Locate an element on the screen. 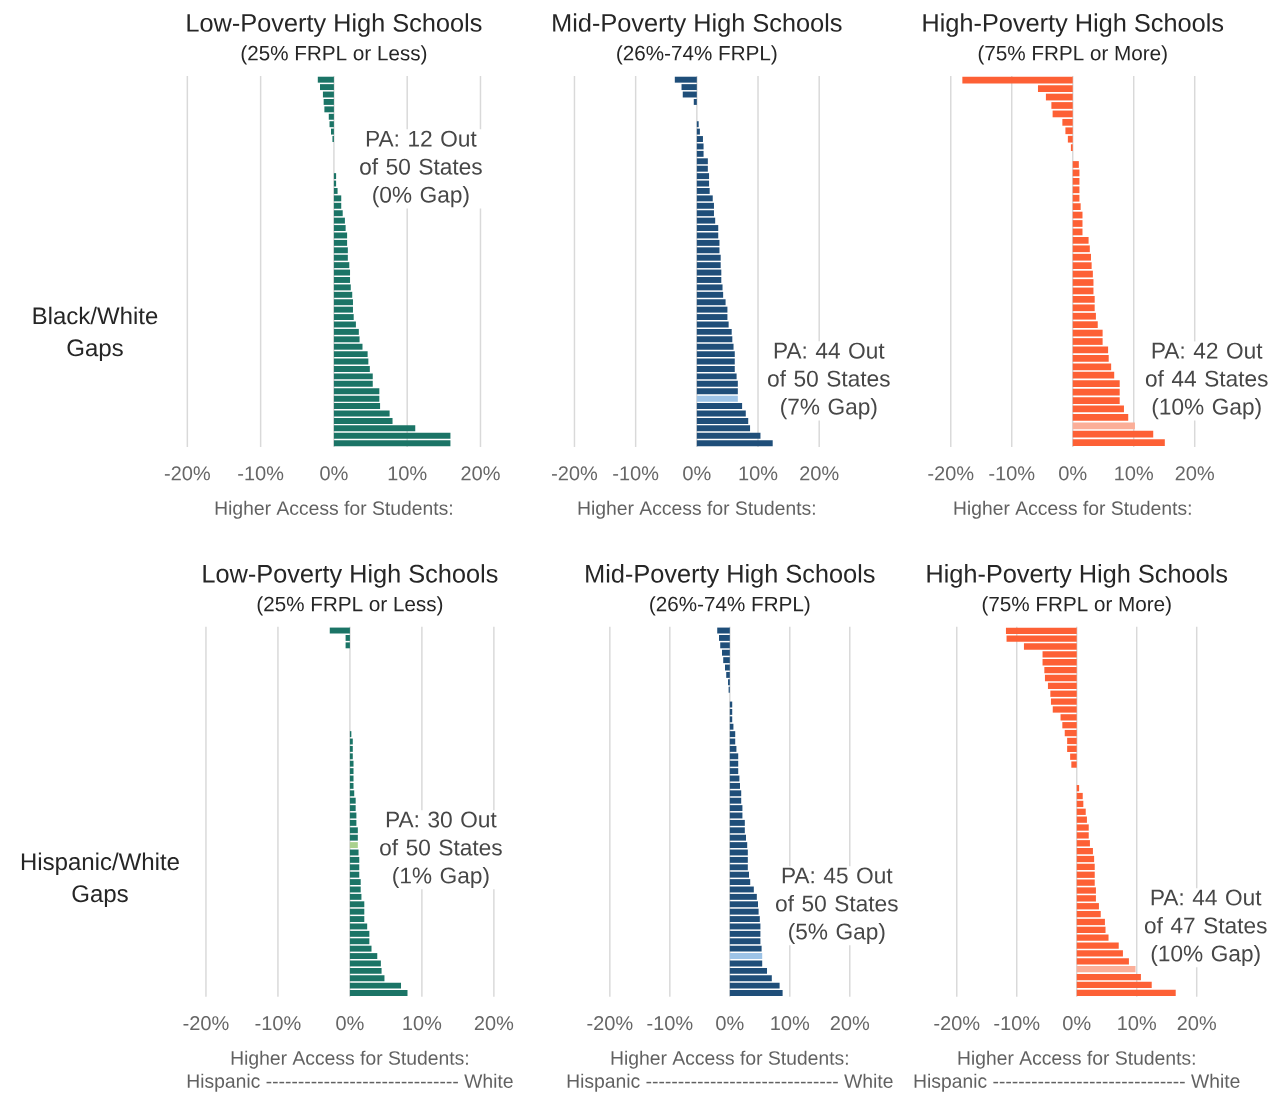  annotation: PA: 12 Out of 50 States (0% Gap) is located at coordinates (421, 169).